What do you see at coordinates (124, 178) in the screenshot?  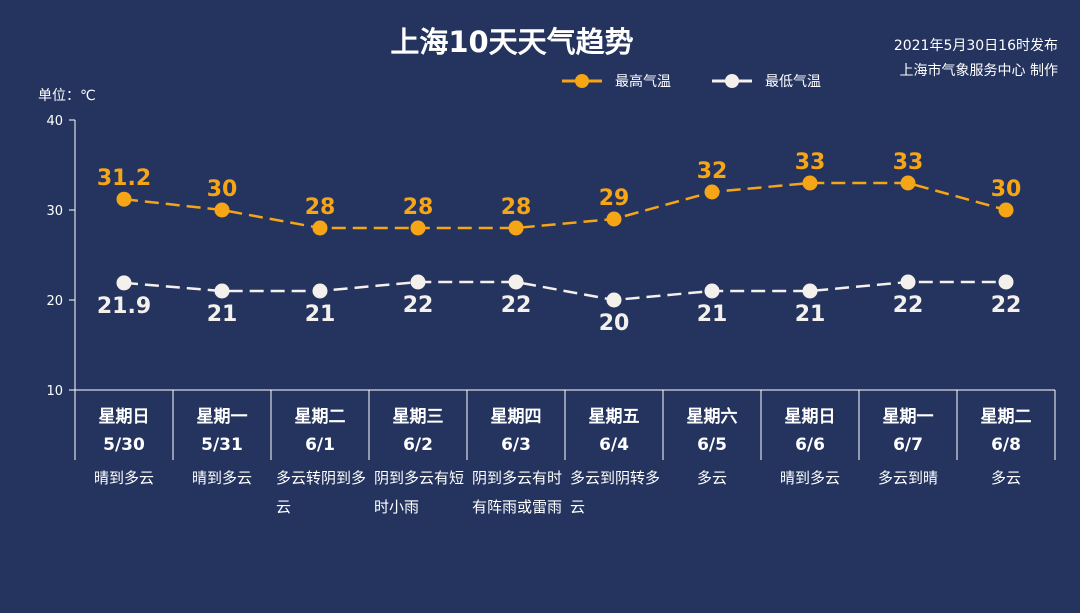 I see `data-label: 31.2` at bounding box center [124, 178].